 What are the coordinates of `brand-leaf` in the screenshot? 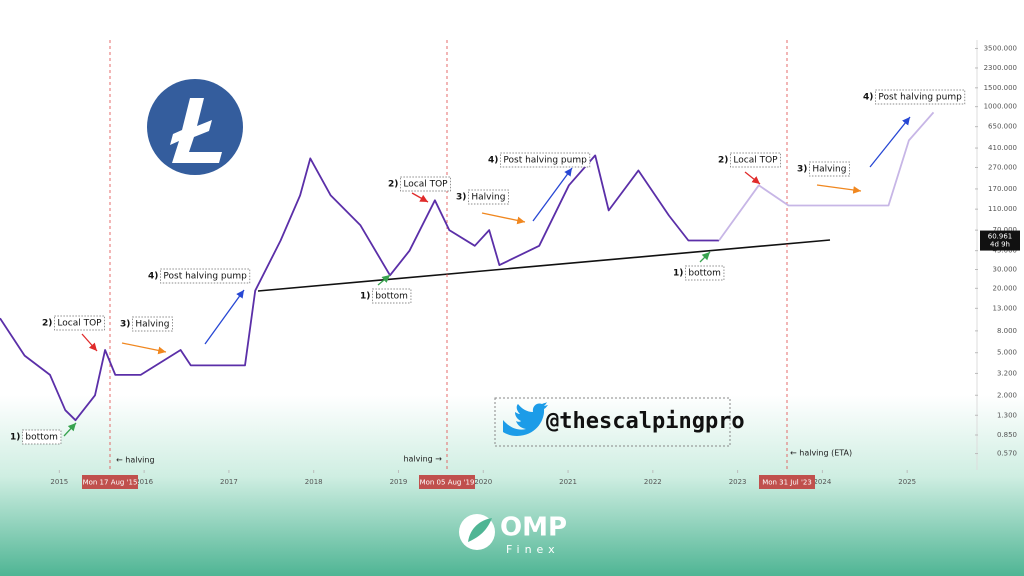 It's located at (480, 530).